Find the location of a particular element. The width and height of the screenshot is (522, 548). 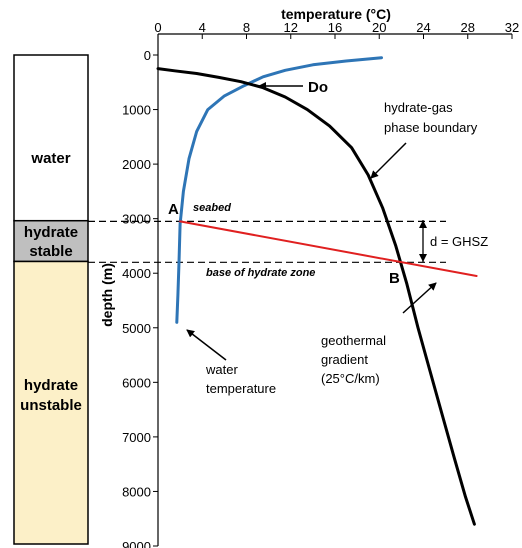

series-geothermal-gradient is located at coordinates (328, 248).